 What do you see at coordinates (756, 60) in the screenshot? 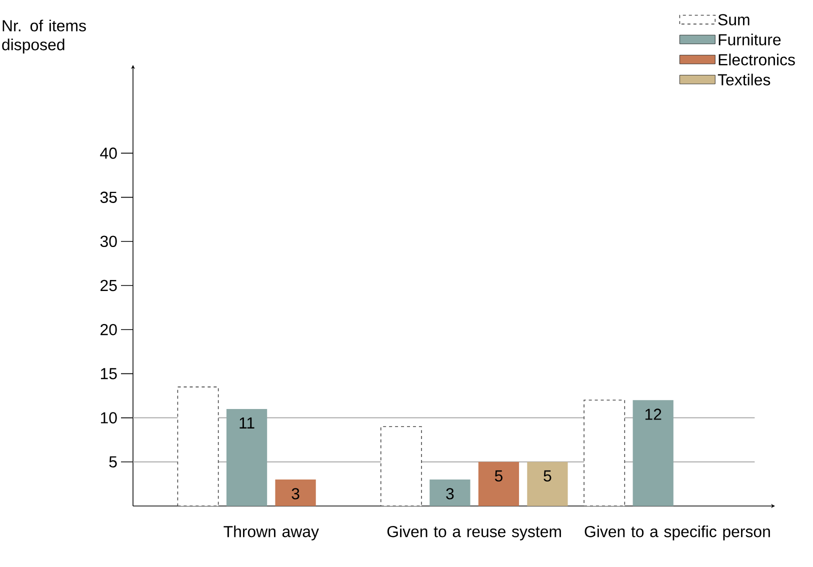
I see `legend-label: Electronics` at bounding box center [756, 60].